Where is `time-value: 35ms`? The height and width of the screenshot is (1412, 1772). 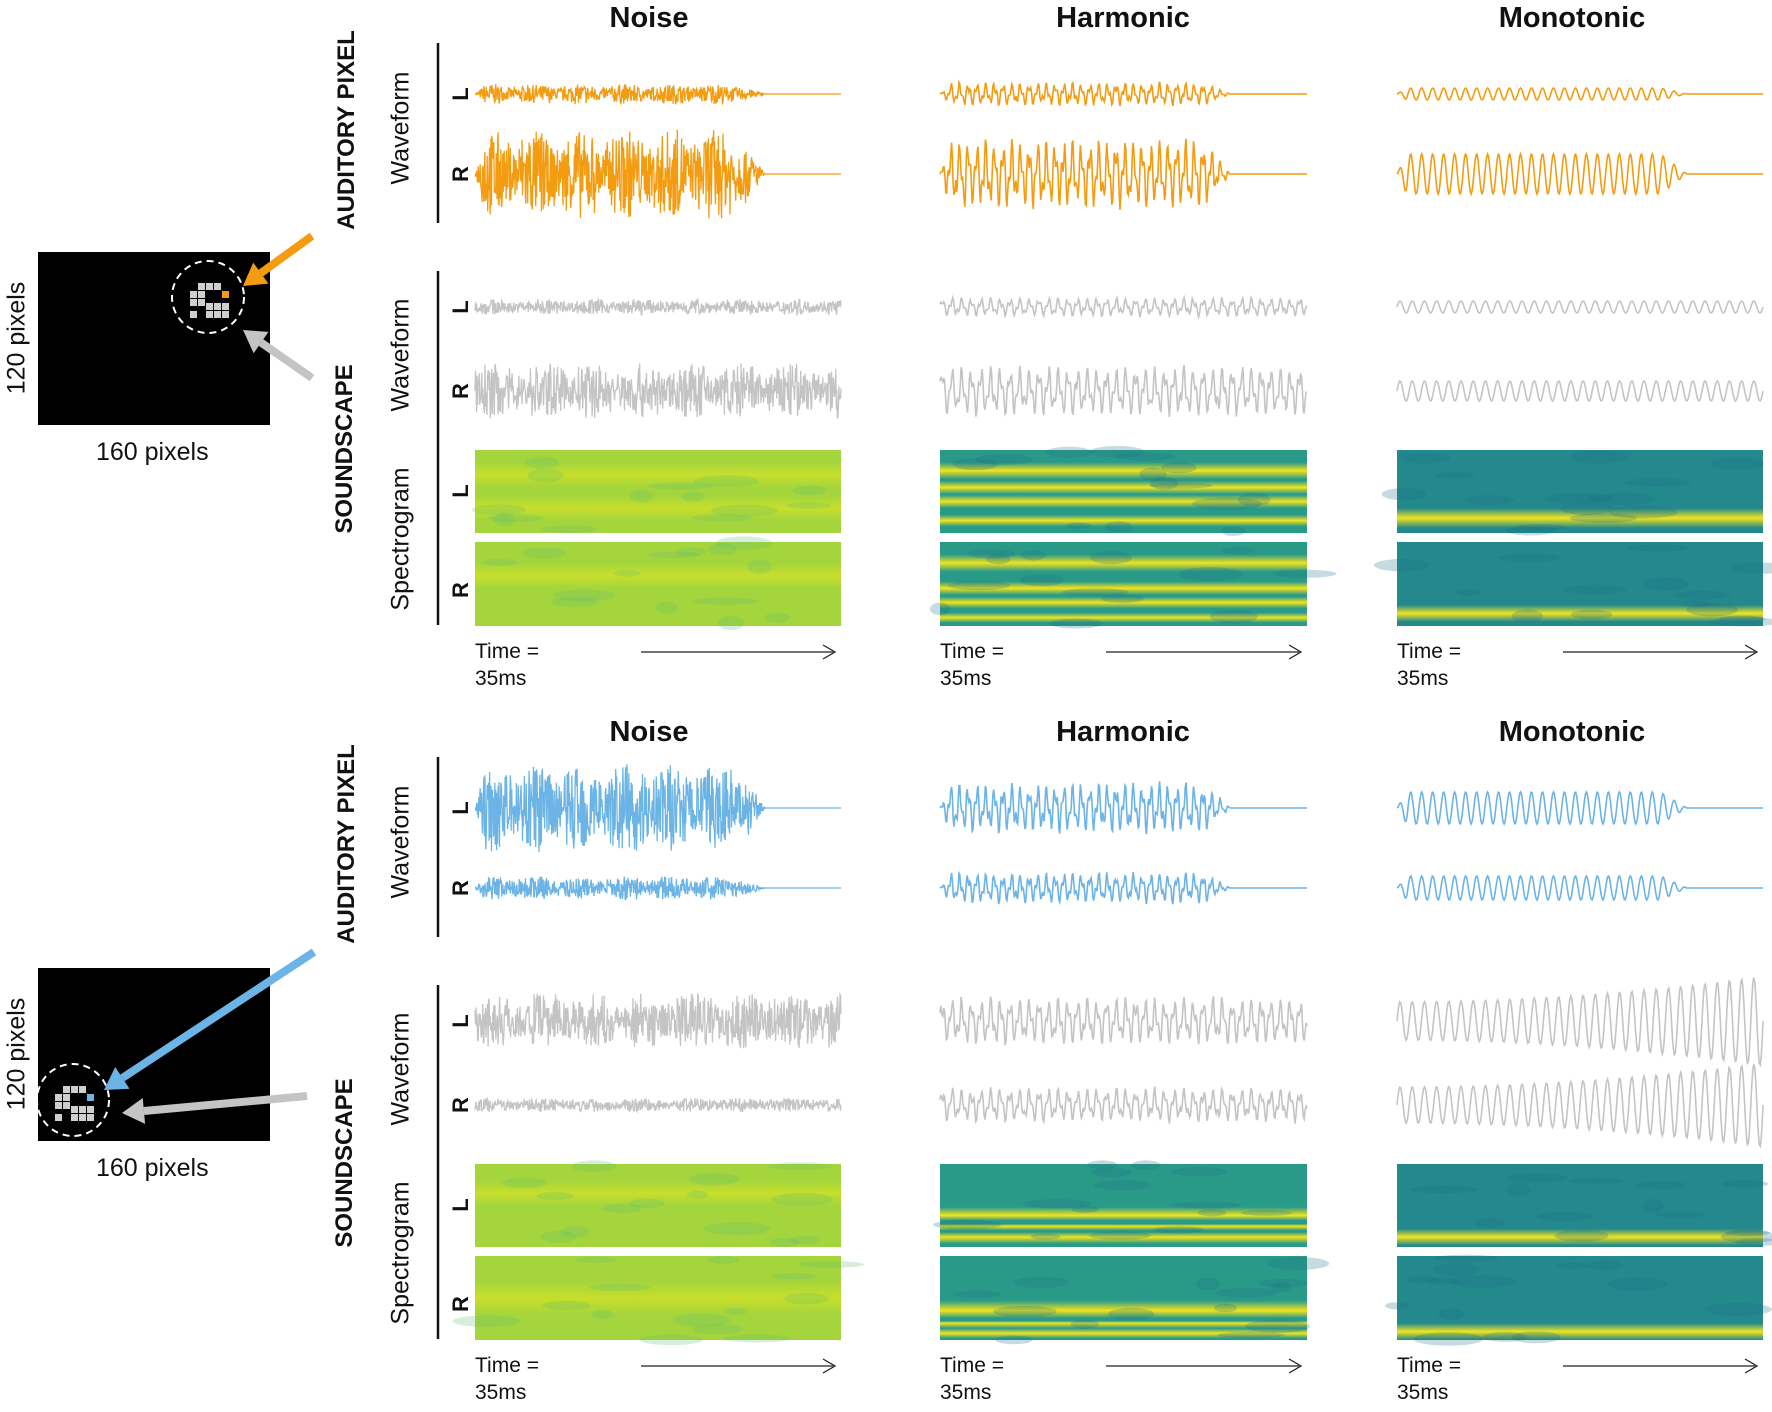
time-value: 35ms is located at coordinates (1423, 678).